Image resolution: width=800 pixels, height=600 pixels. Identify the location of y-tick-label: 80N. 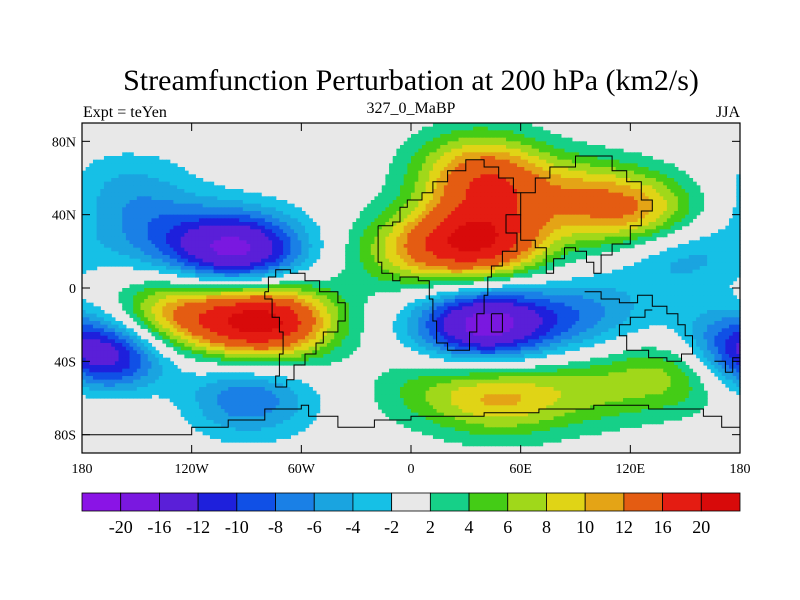
(64, 142).